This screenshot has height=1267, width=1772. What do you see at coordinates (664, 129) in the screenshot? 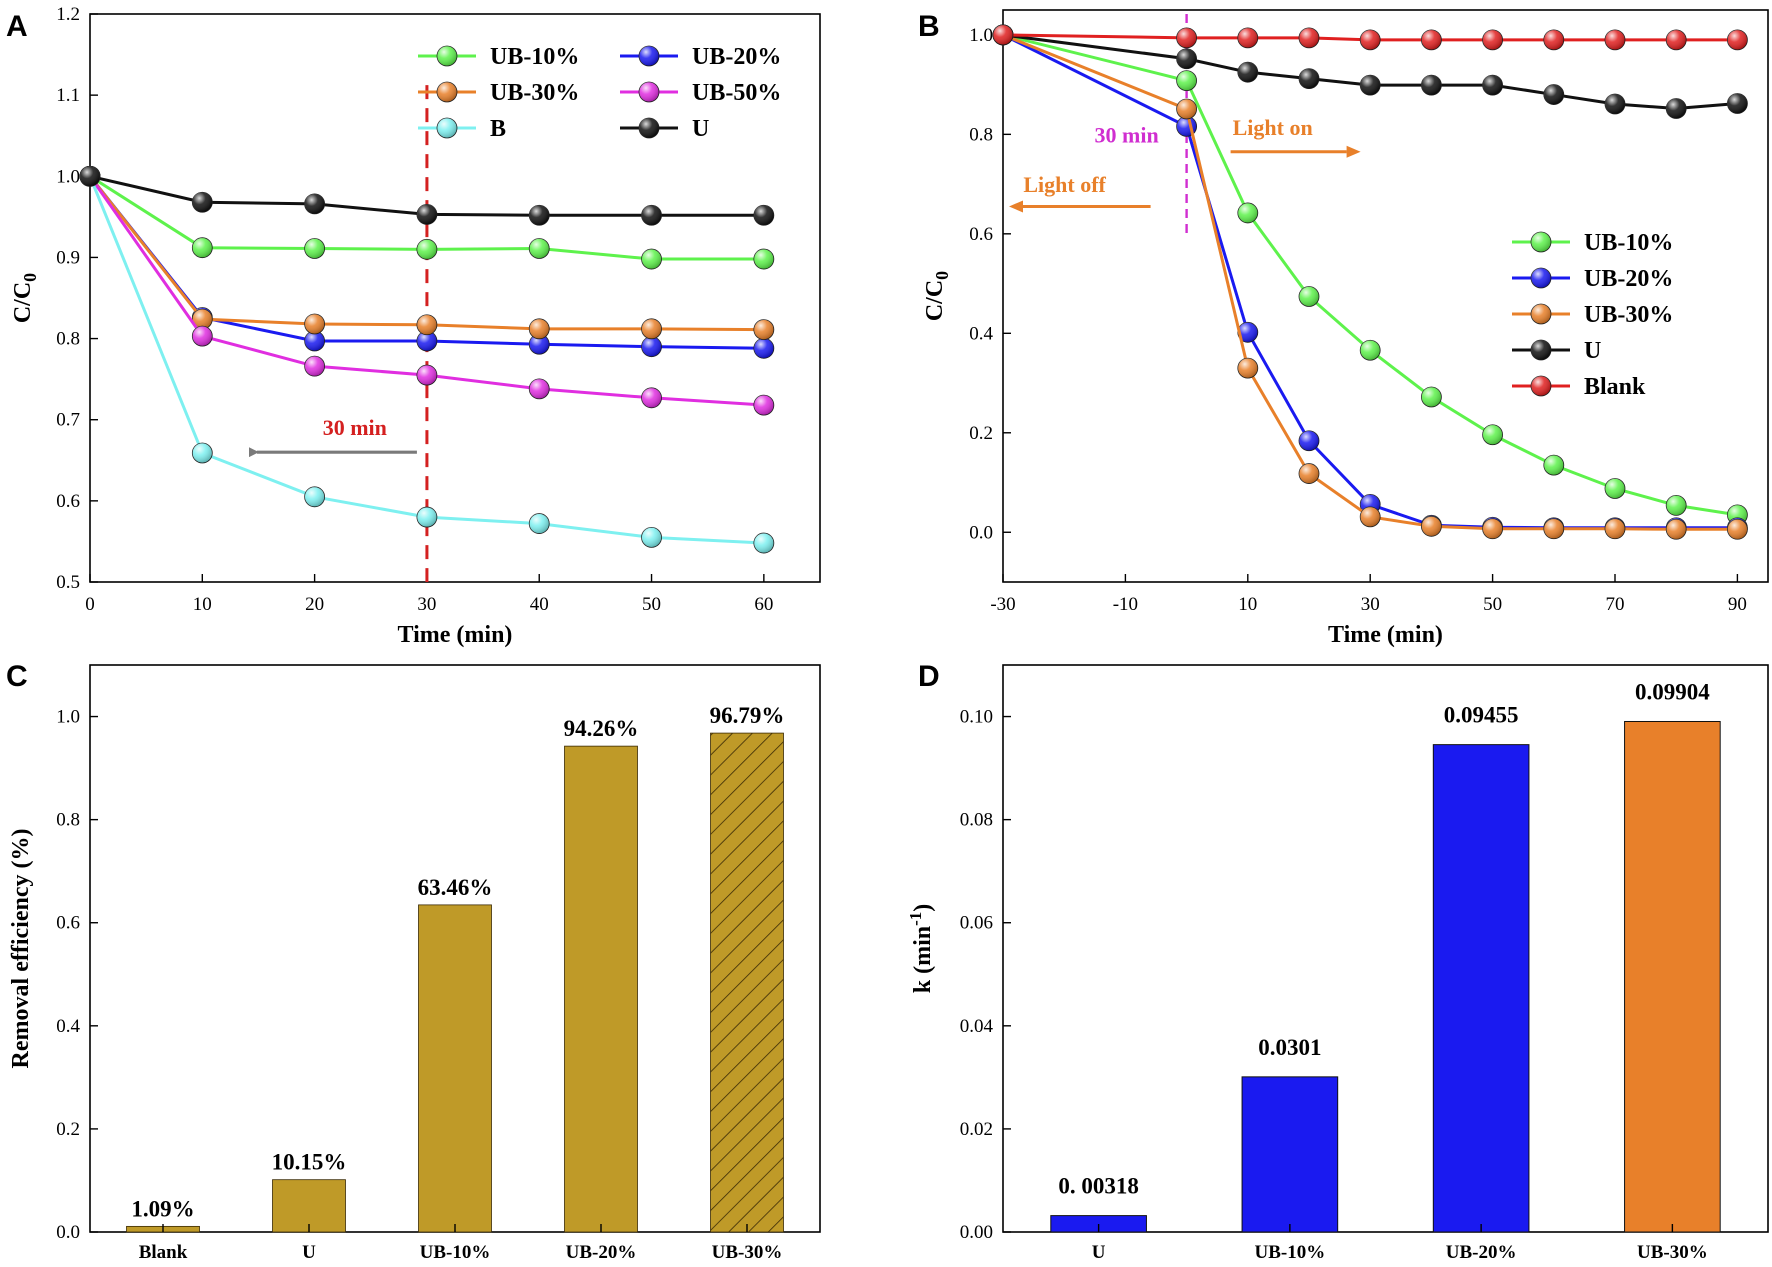
I see `panel-a-legend-item: U` at bounding box center [664, 129].